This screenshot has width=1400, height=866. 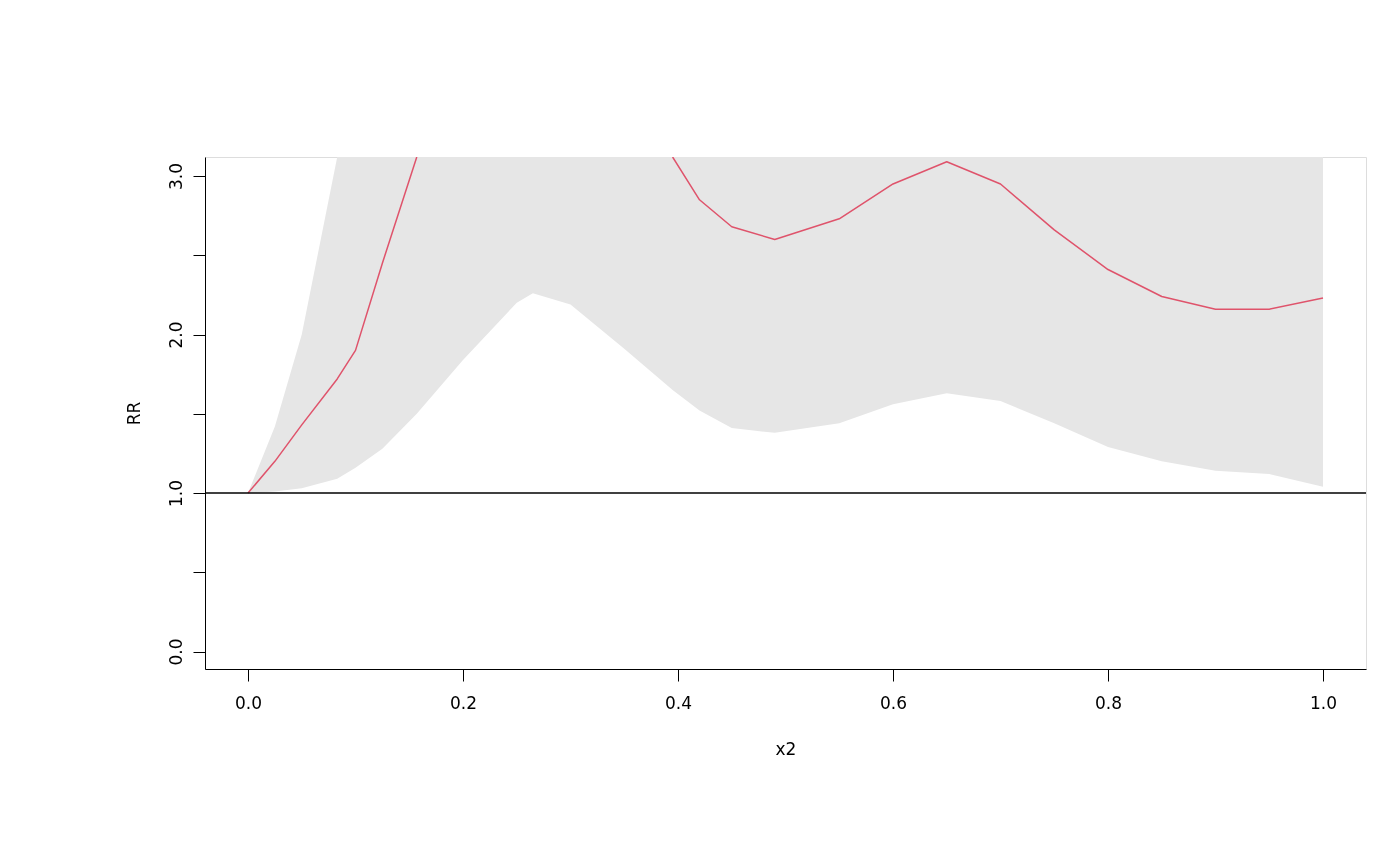 I want to click on x-tick-label: 0.0, so click(x=248, y=702).